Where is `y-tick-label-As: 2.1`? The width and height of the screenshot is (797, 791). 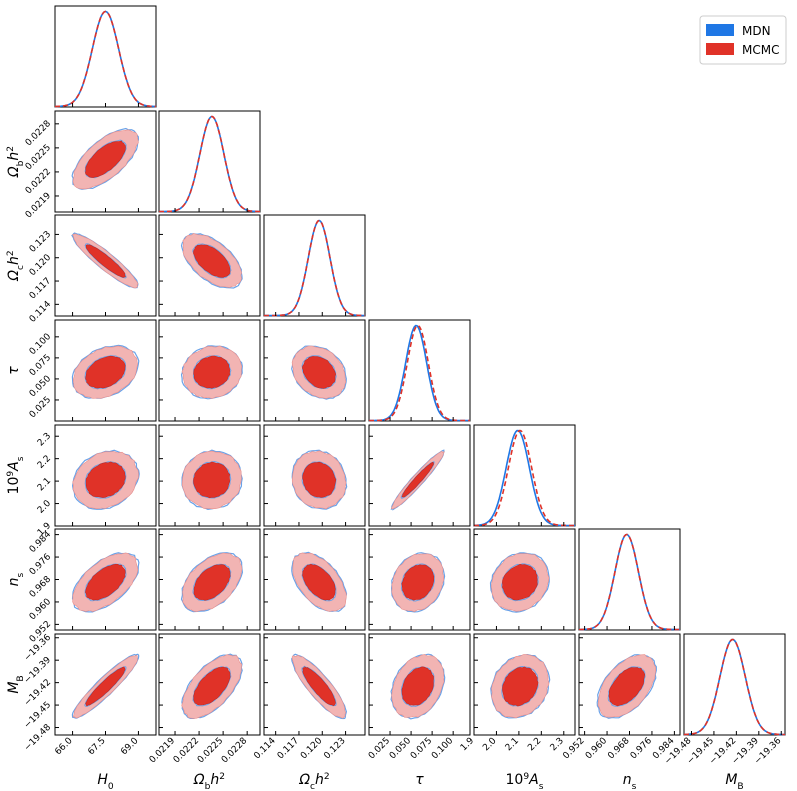
y-tick-label-As: 2.1 is located at coordinates (44, 484).